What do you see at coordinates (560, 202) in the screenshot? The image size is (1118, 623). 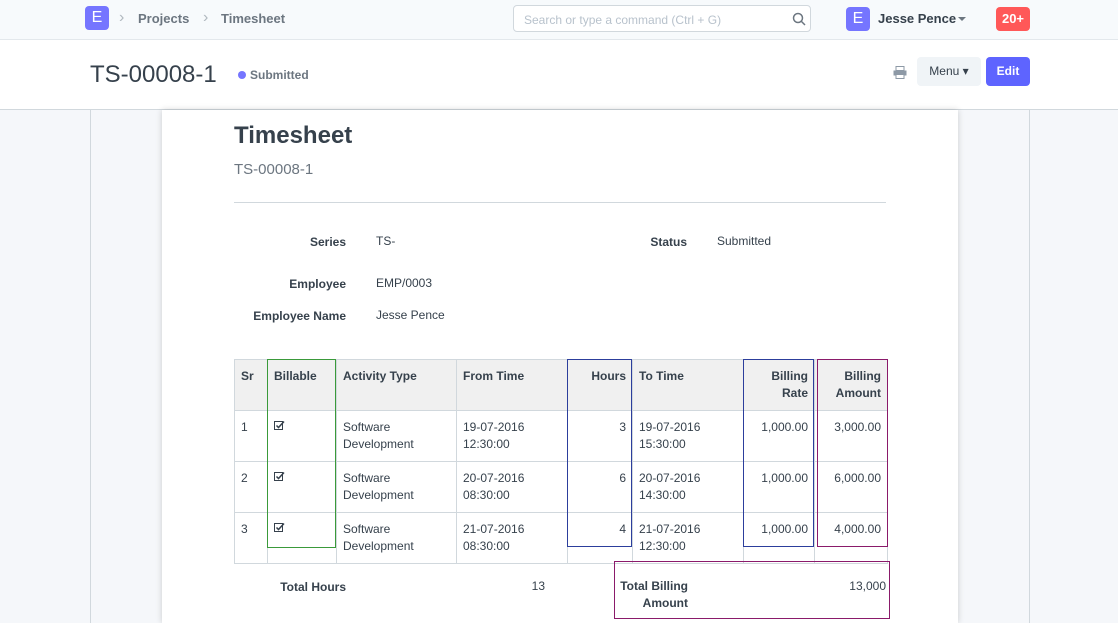 I see `divider` at bounding box center [560, 202].